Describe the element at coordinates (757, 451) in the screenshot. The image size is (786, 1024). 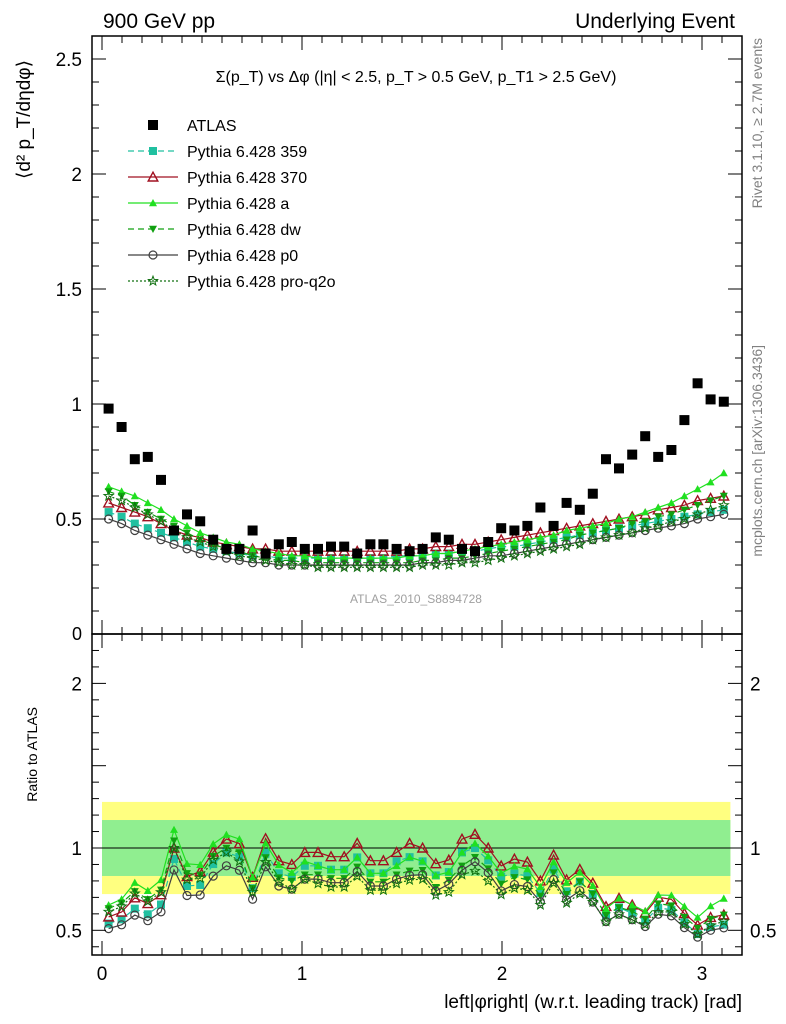
I see `side-label-bottom: mcplots.cern.ch [arXiv:1306.3436]` at that location.